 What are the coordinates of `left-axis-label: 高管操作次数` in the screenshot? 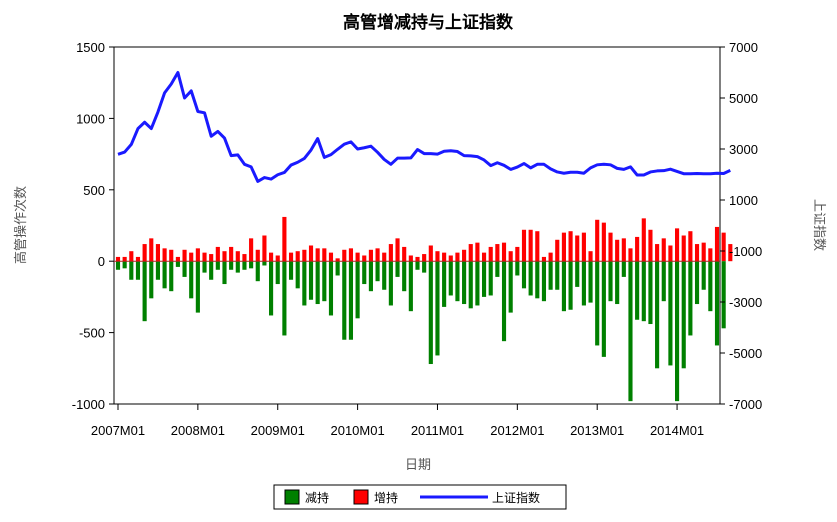 It's located at (21, 225).